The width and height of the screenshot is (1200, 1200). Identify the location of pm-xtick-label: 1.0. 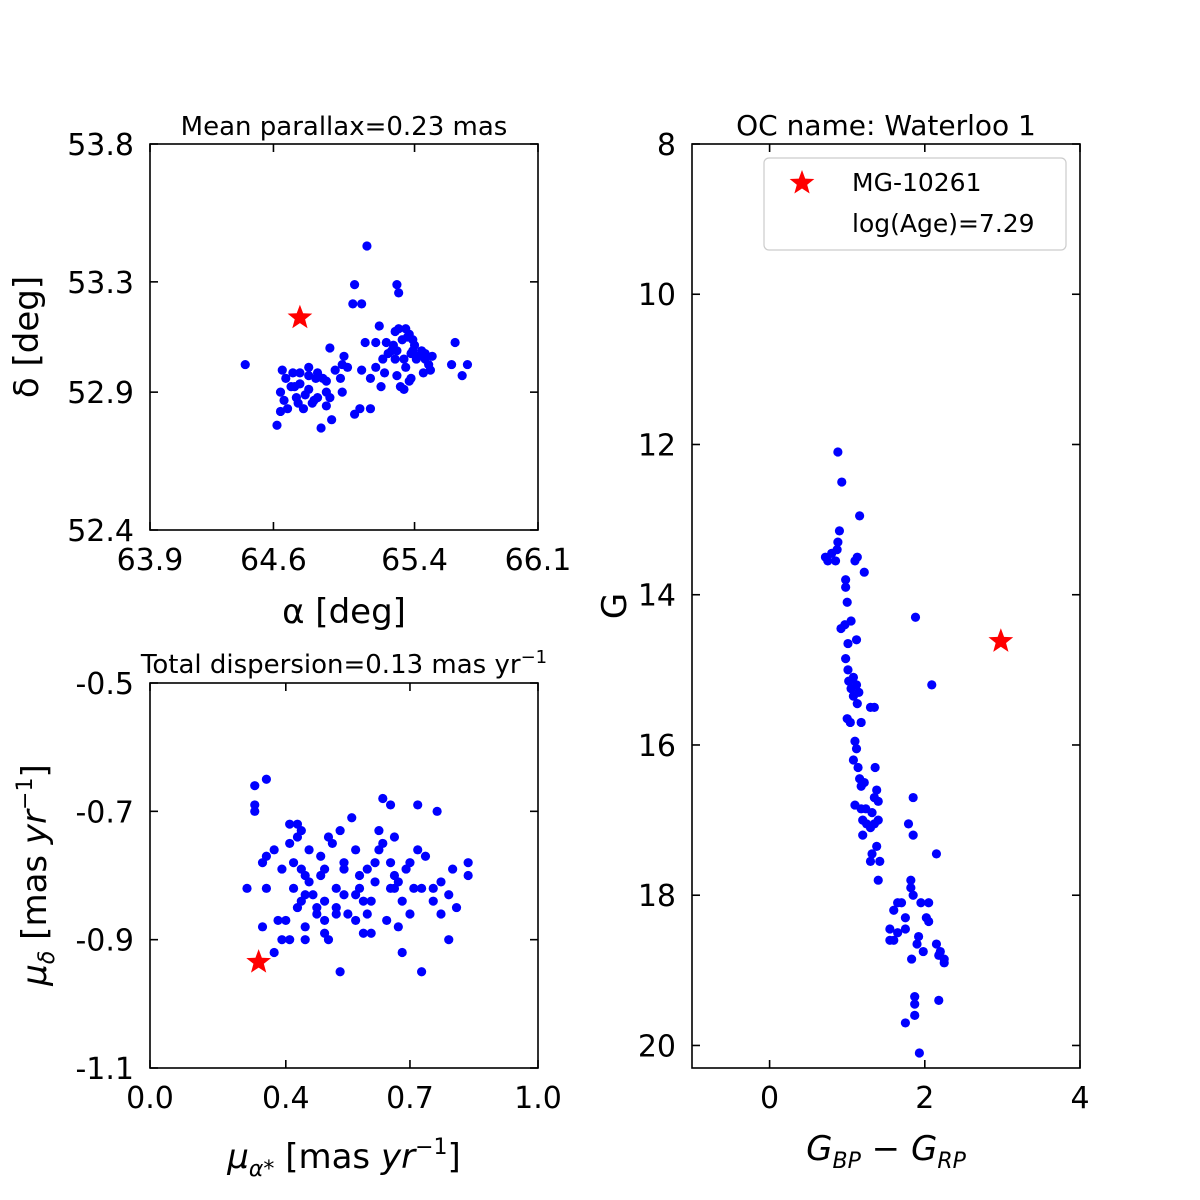
(538, 1098).